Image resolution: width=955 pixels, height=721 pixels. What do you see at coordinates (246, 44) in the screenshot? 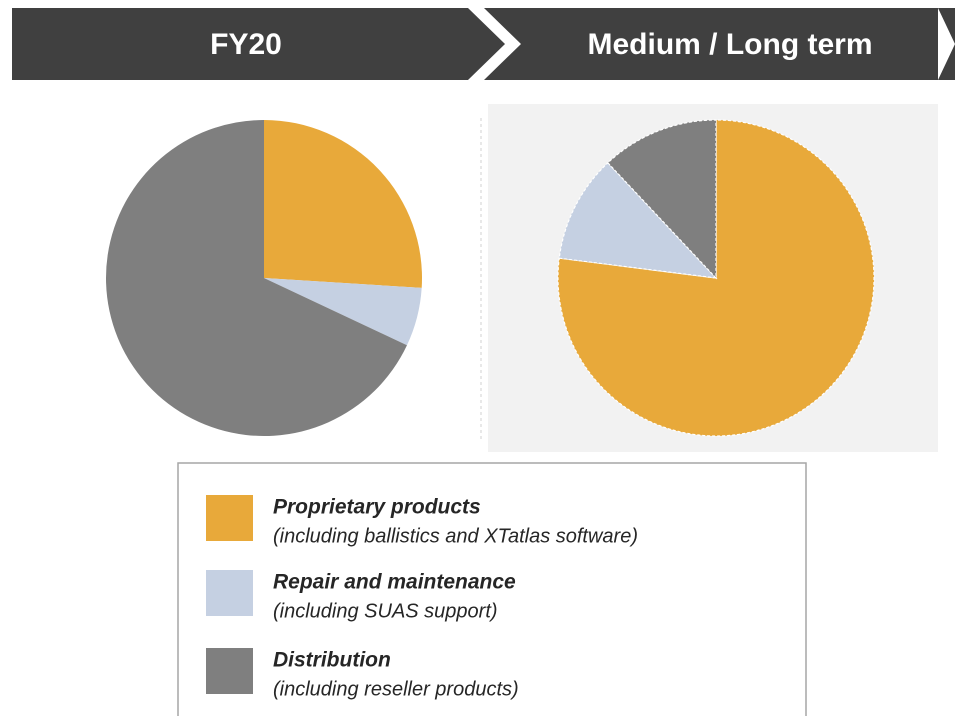
I see `chart-title: FY20` at bounding box center [246, 44].